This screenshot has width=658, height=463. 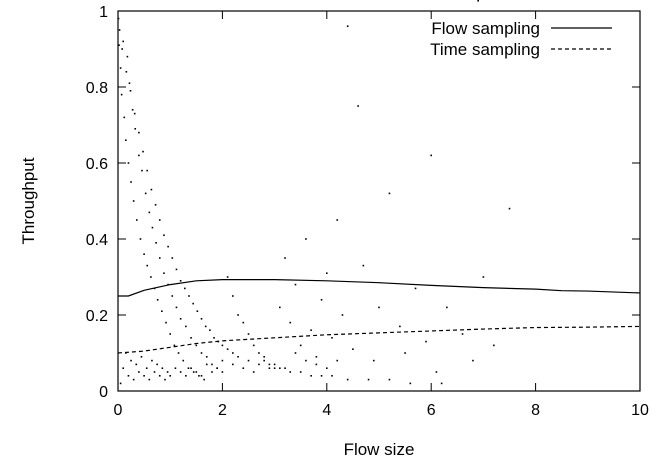 What do you see at coordinates (379, 449) in the screenshot?
I see `x-axis-title: Flow size` at bounding box center [379, 449].